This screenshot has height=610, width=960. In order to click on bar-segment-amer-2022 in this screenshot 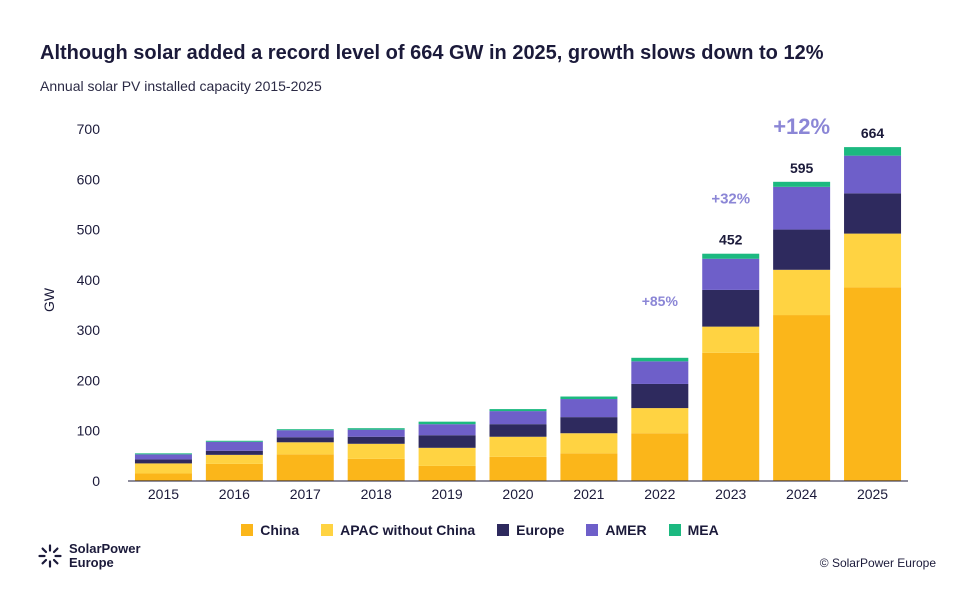, I will do `click(660, 372)`.